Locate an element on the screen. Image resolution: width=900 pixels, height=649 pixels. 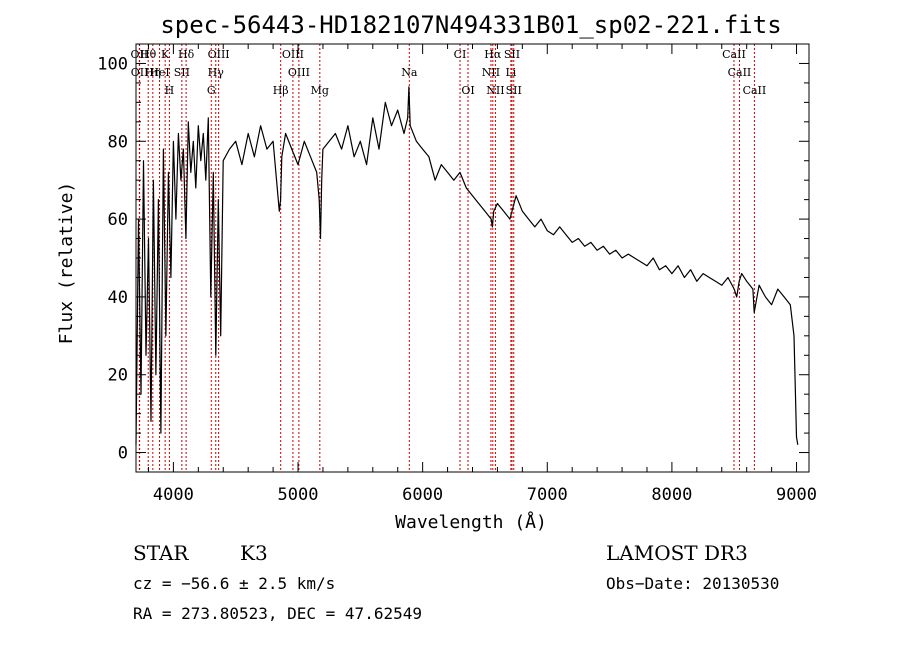
x-tick-label: 9000 is located at coordinates (796, 495).